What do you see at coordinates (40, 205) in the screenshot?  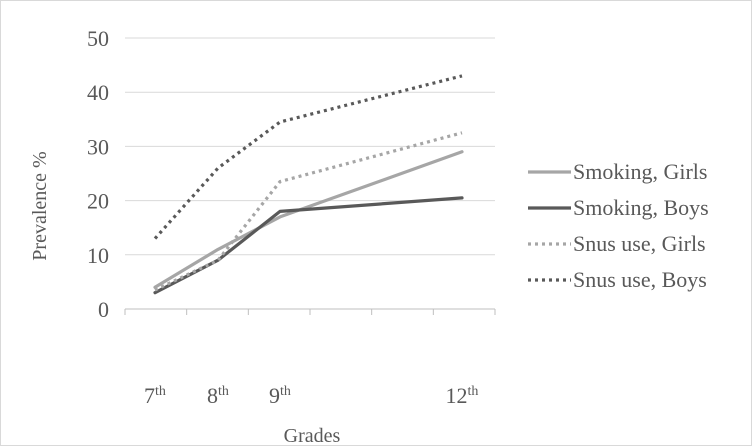 I see `y-axis-label: Prevalence %` at bounding box center [40, 205].